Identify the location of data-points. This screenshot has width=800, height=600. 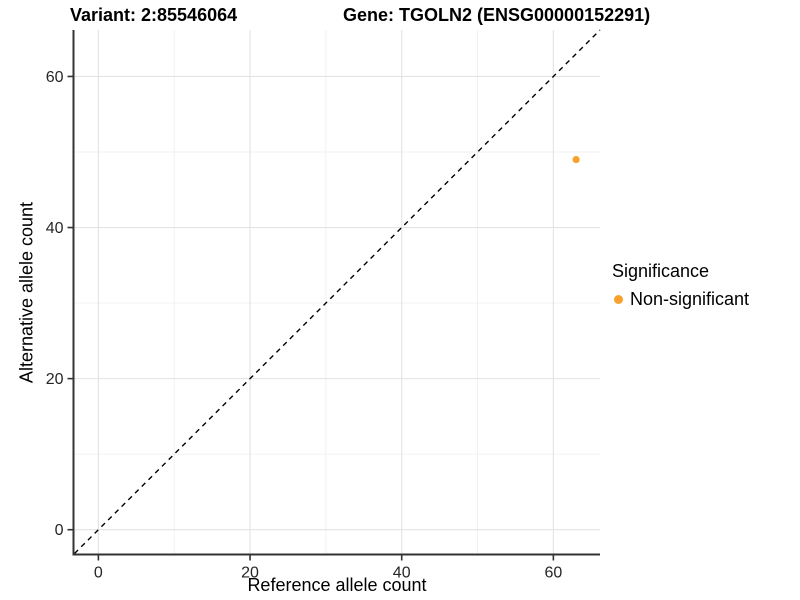
(576, 159).